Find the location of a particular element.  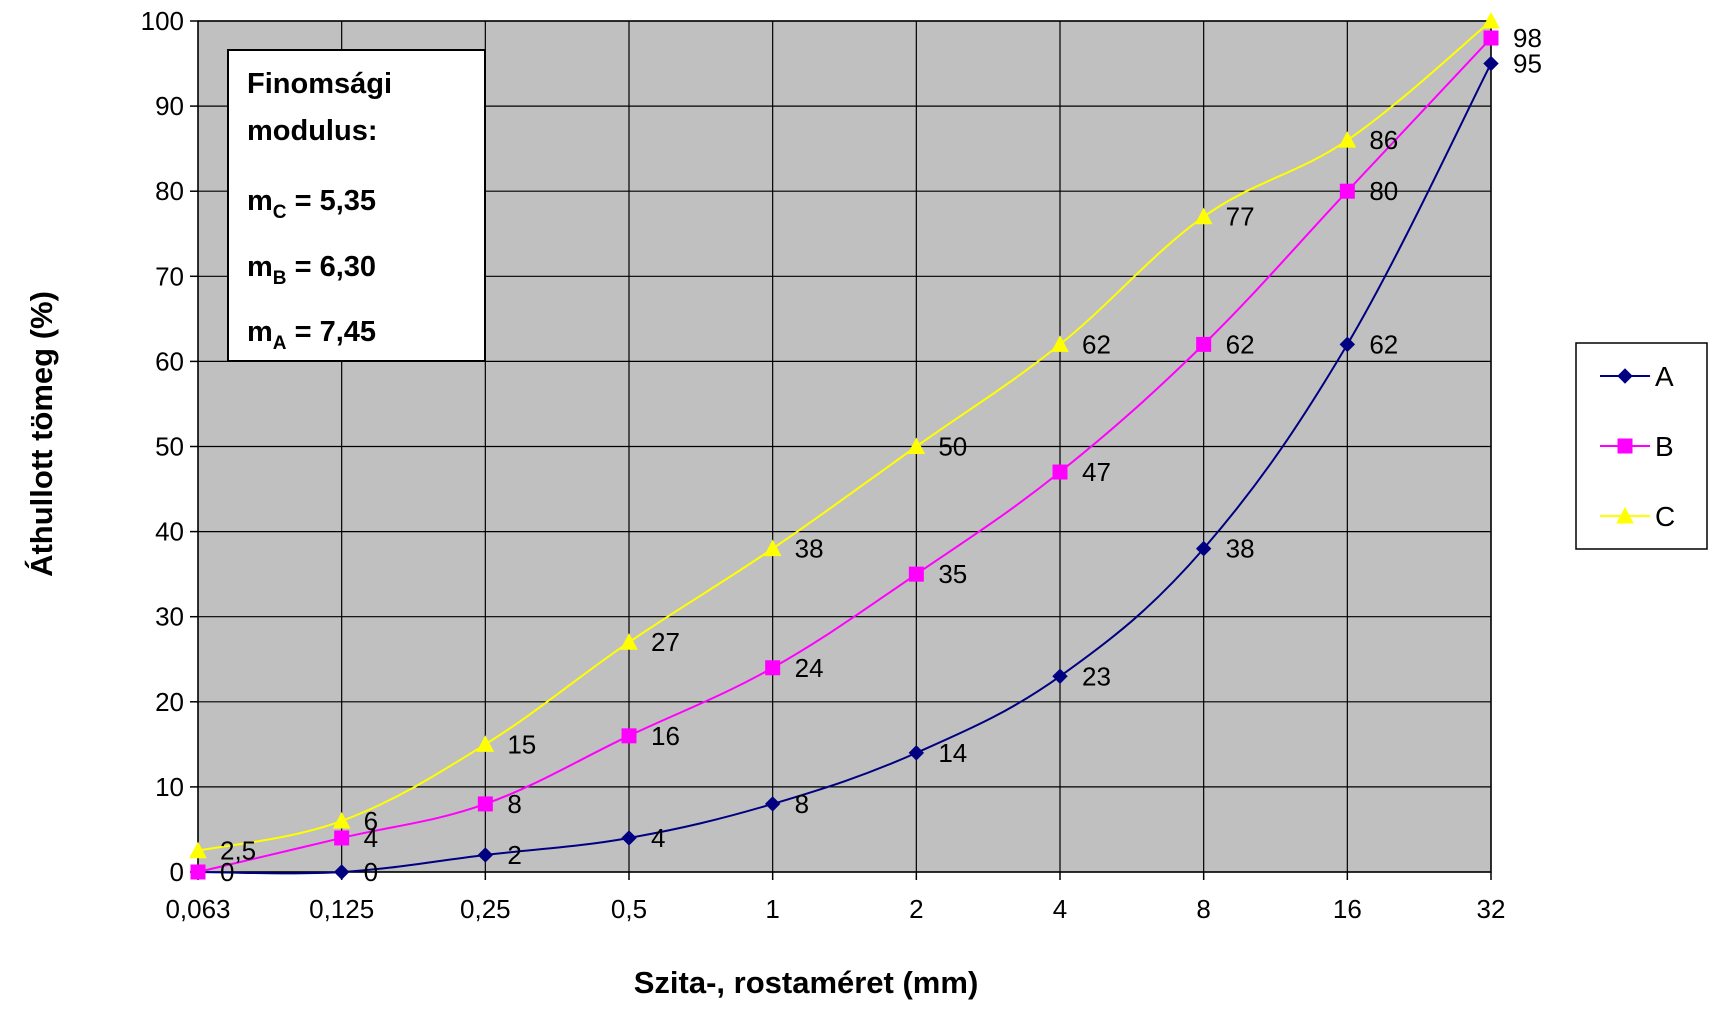

data-label-b: 16 is located at coordinates (665, 736).